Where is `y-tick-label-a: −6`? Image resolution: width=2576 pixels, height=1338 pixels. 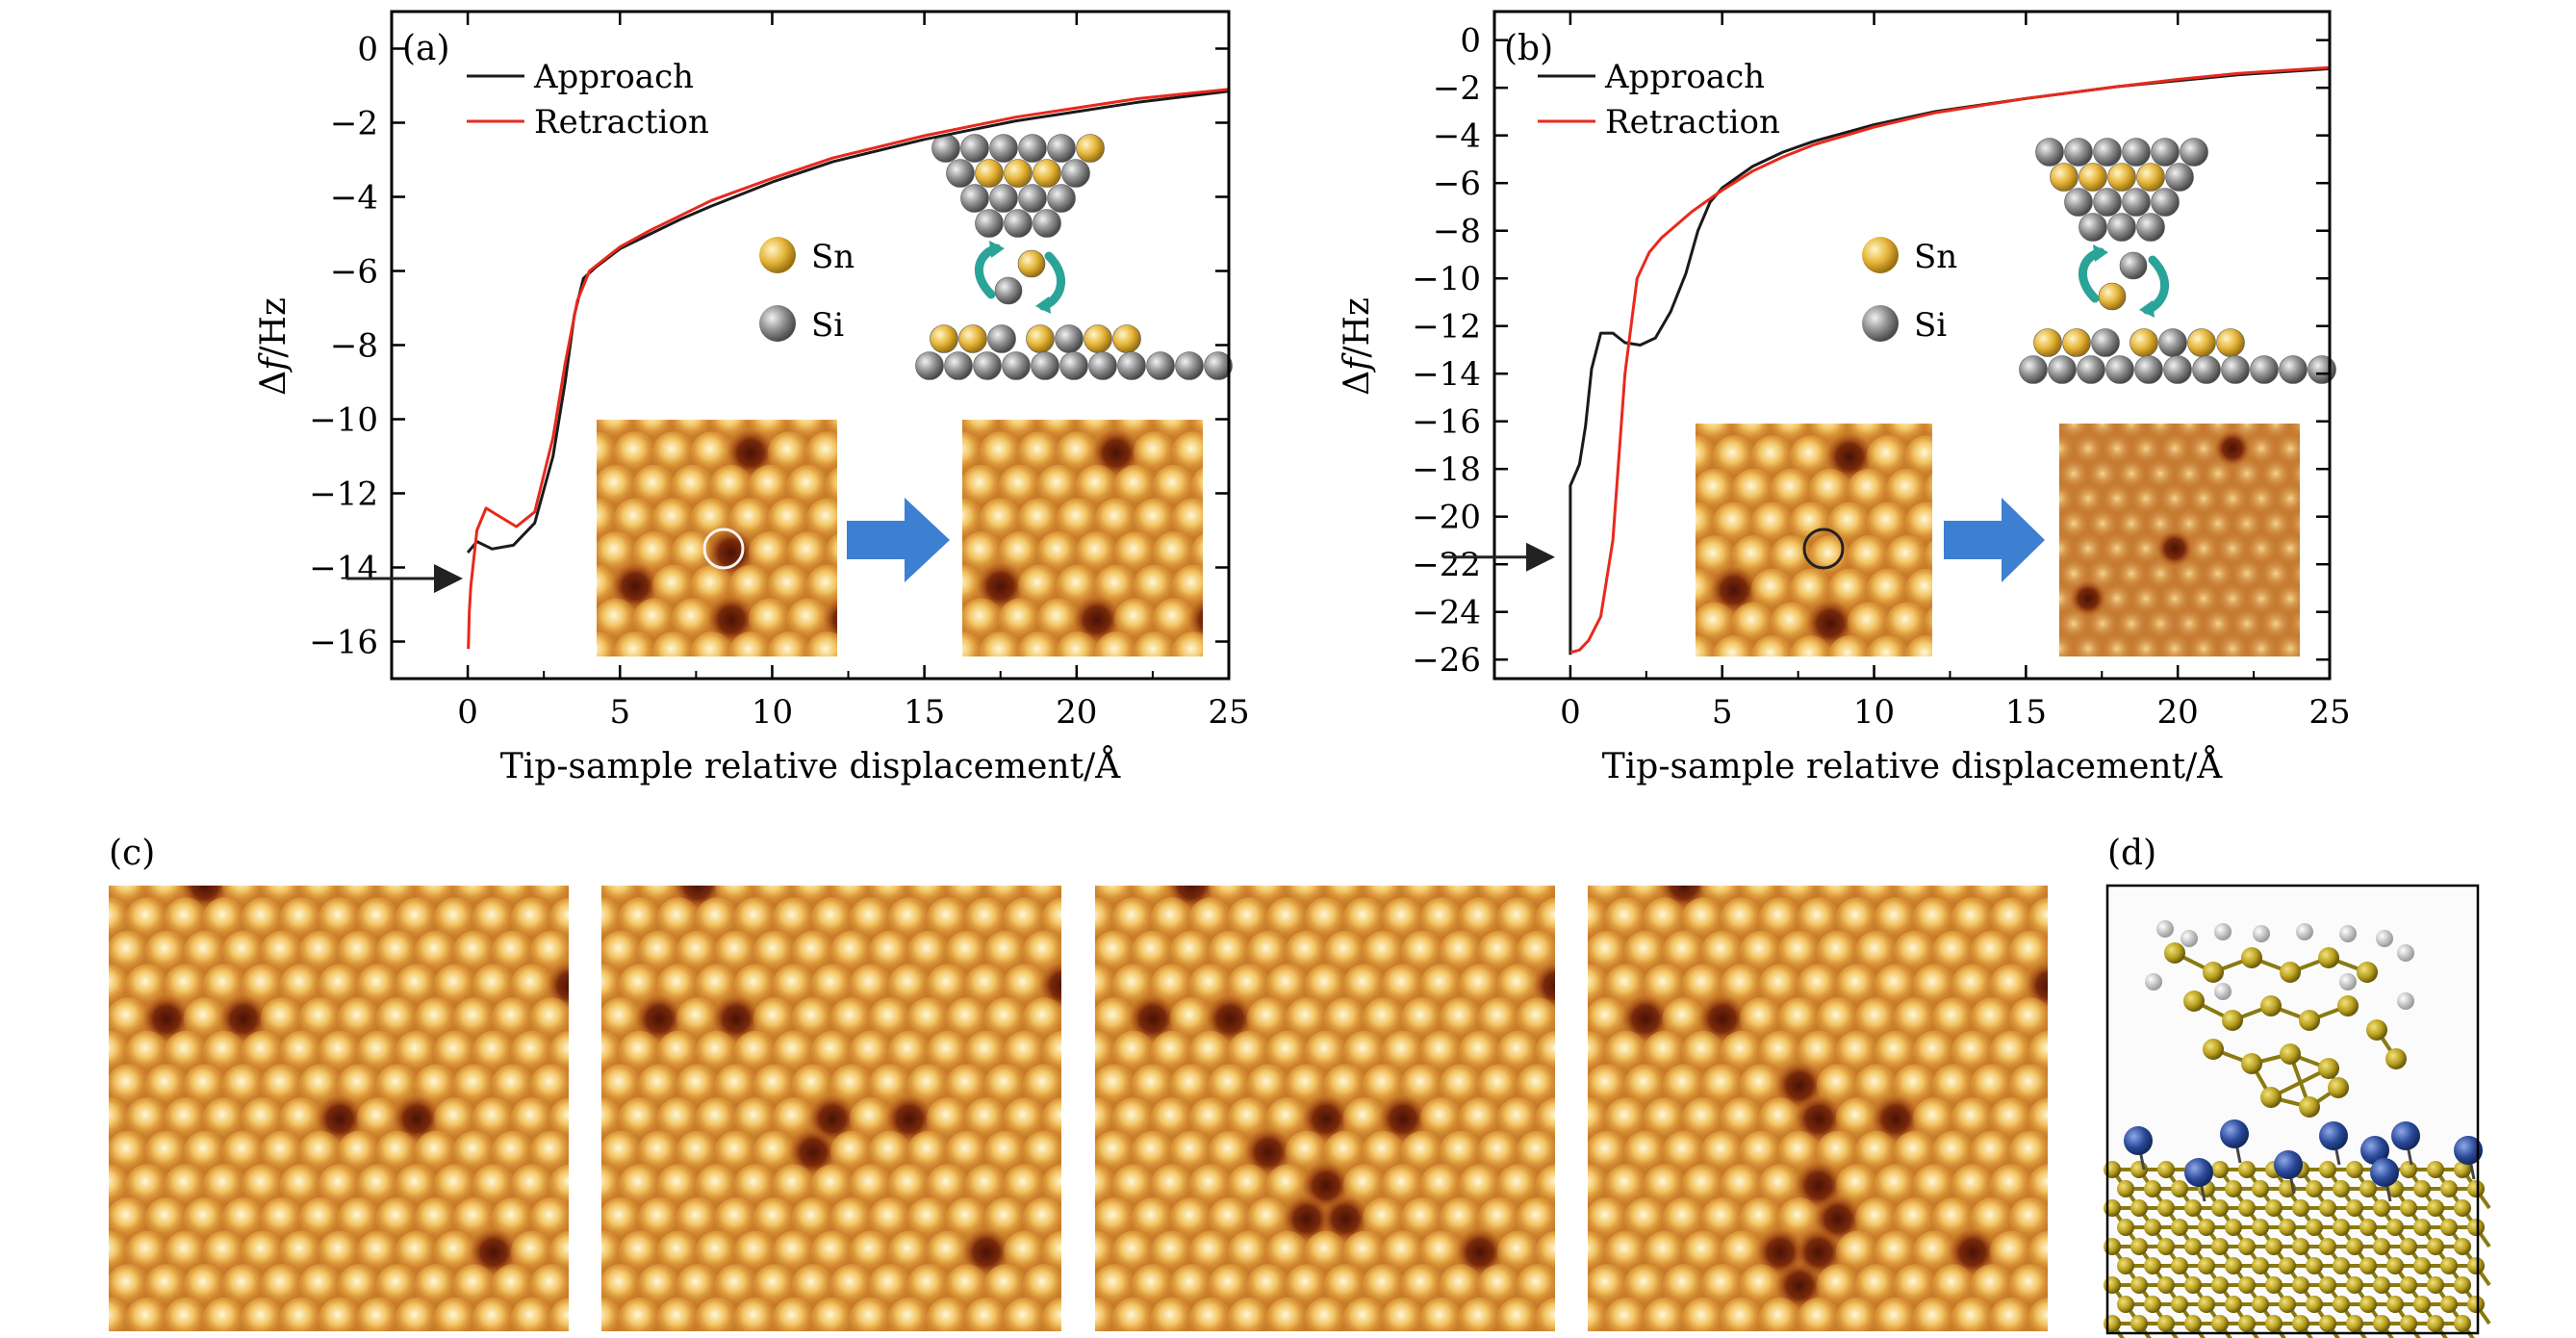 y-tick-label-a: −6 is located at coordinates (354, 272).